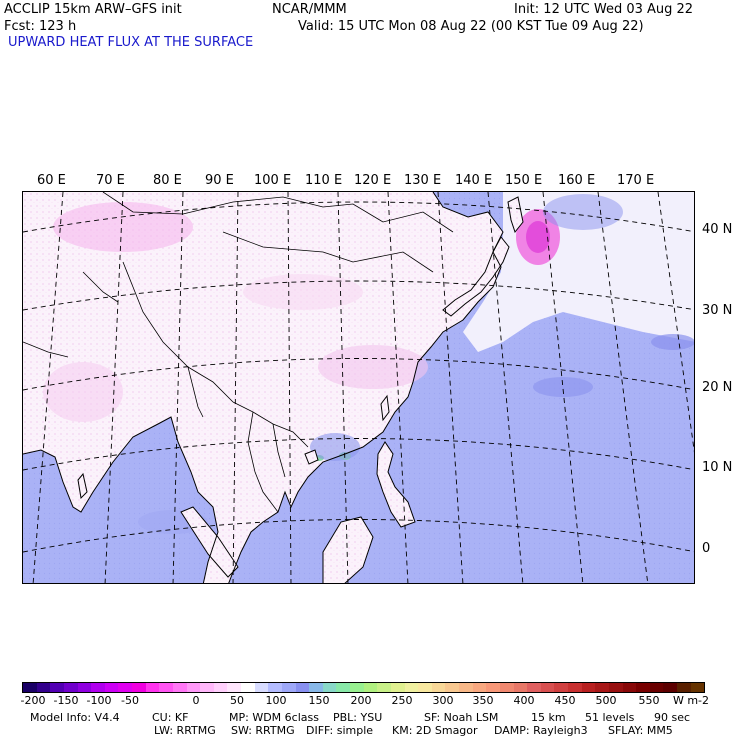 This screenshot has height=740, width=740. I want to click on colorbar-tick: 450, so click(565, 700).